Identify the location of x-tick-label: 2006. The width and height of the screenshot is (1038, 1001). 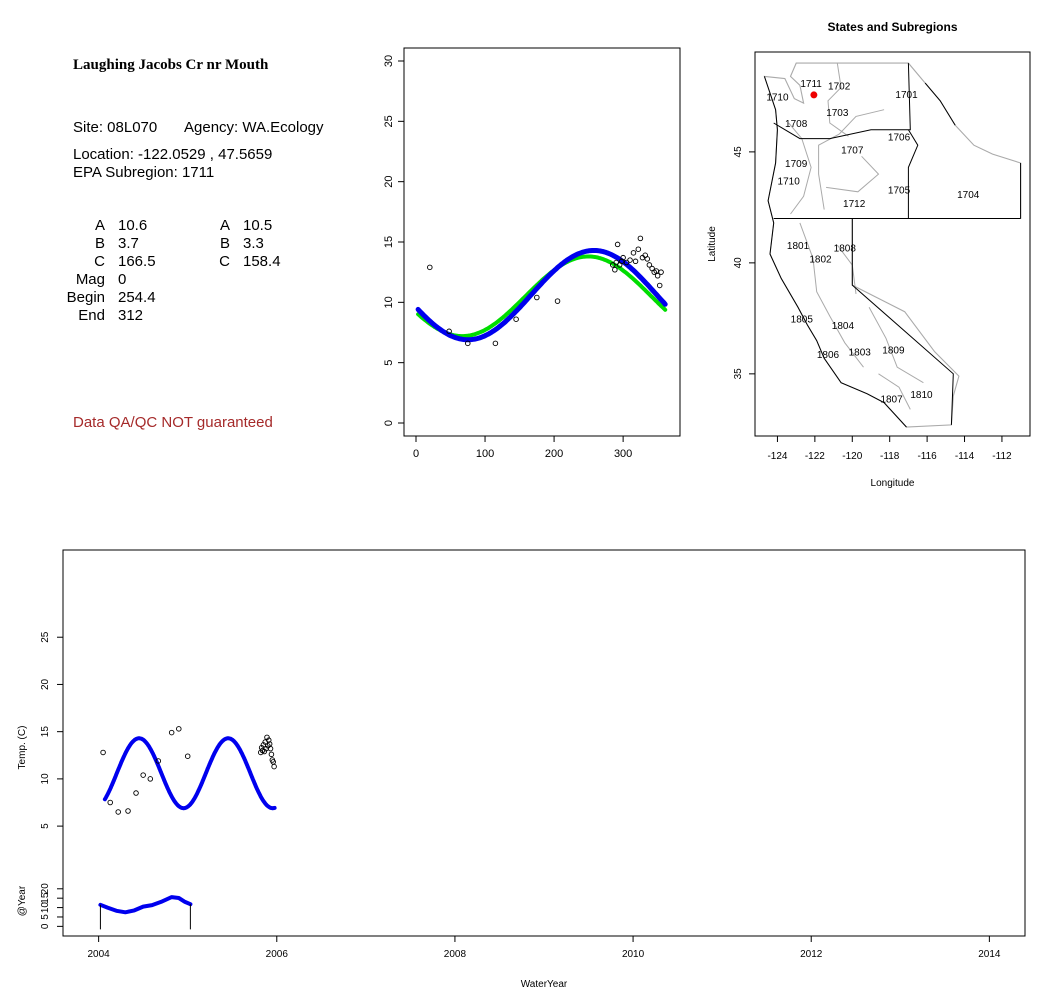
(277, 954).